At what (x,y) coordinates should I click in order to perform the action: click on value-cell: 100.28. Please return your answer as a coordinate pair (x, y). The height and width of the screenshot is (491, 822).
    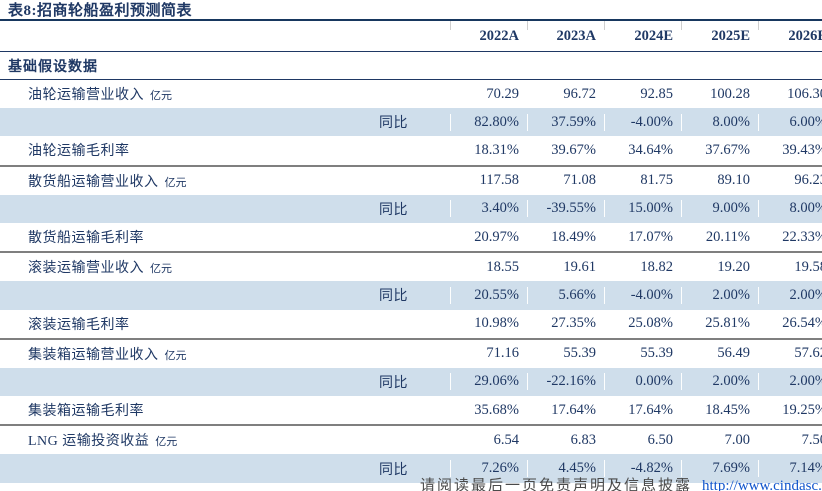
    Looking at the image, I should click on (719, 94).